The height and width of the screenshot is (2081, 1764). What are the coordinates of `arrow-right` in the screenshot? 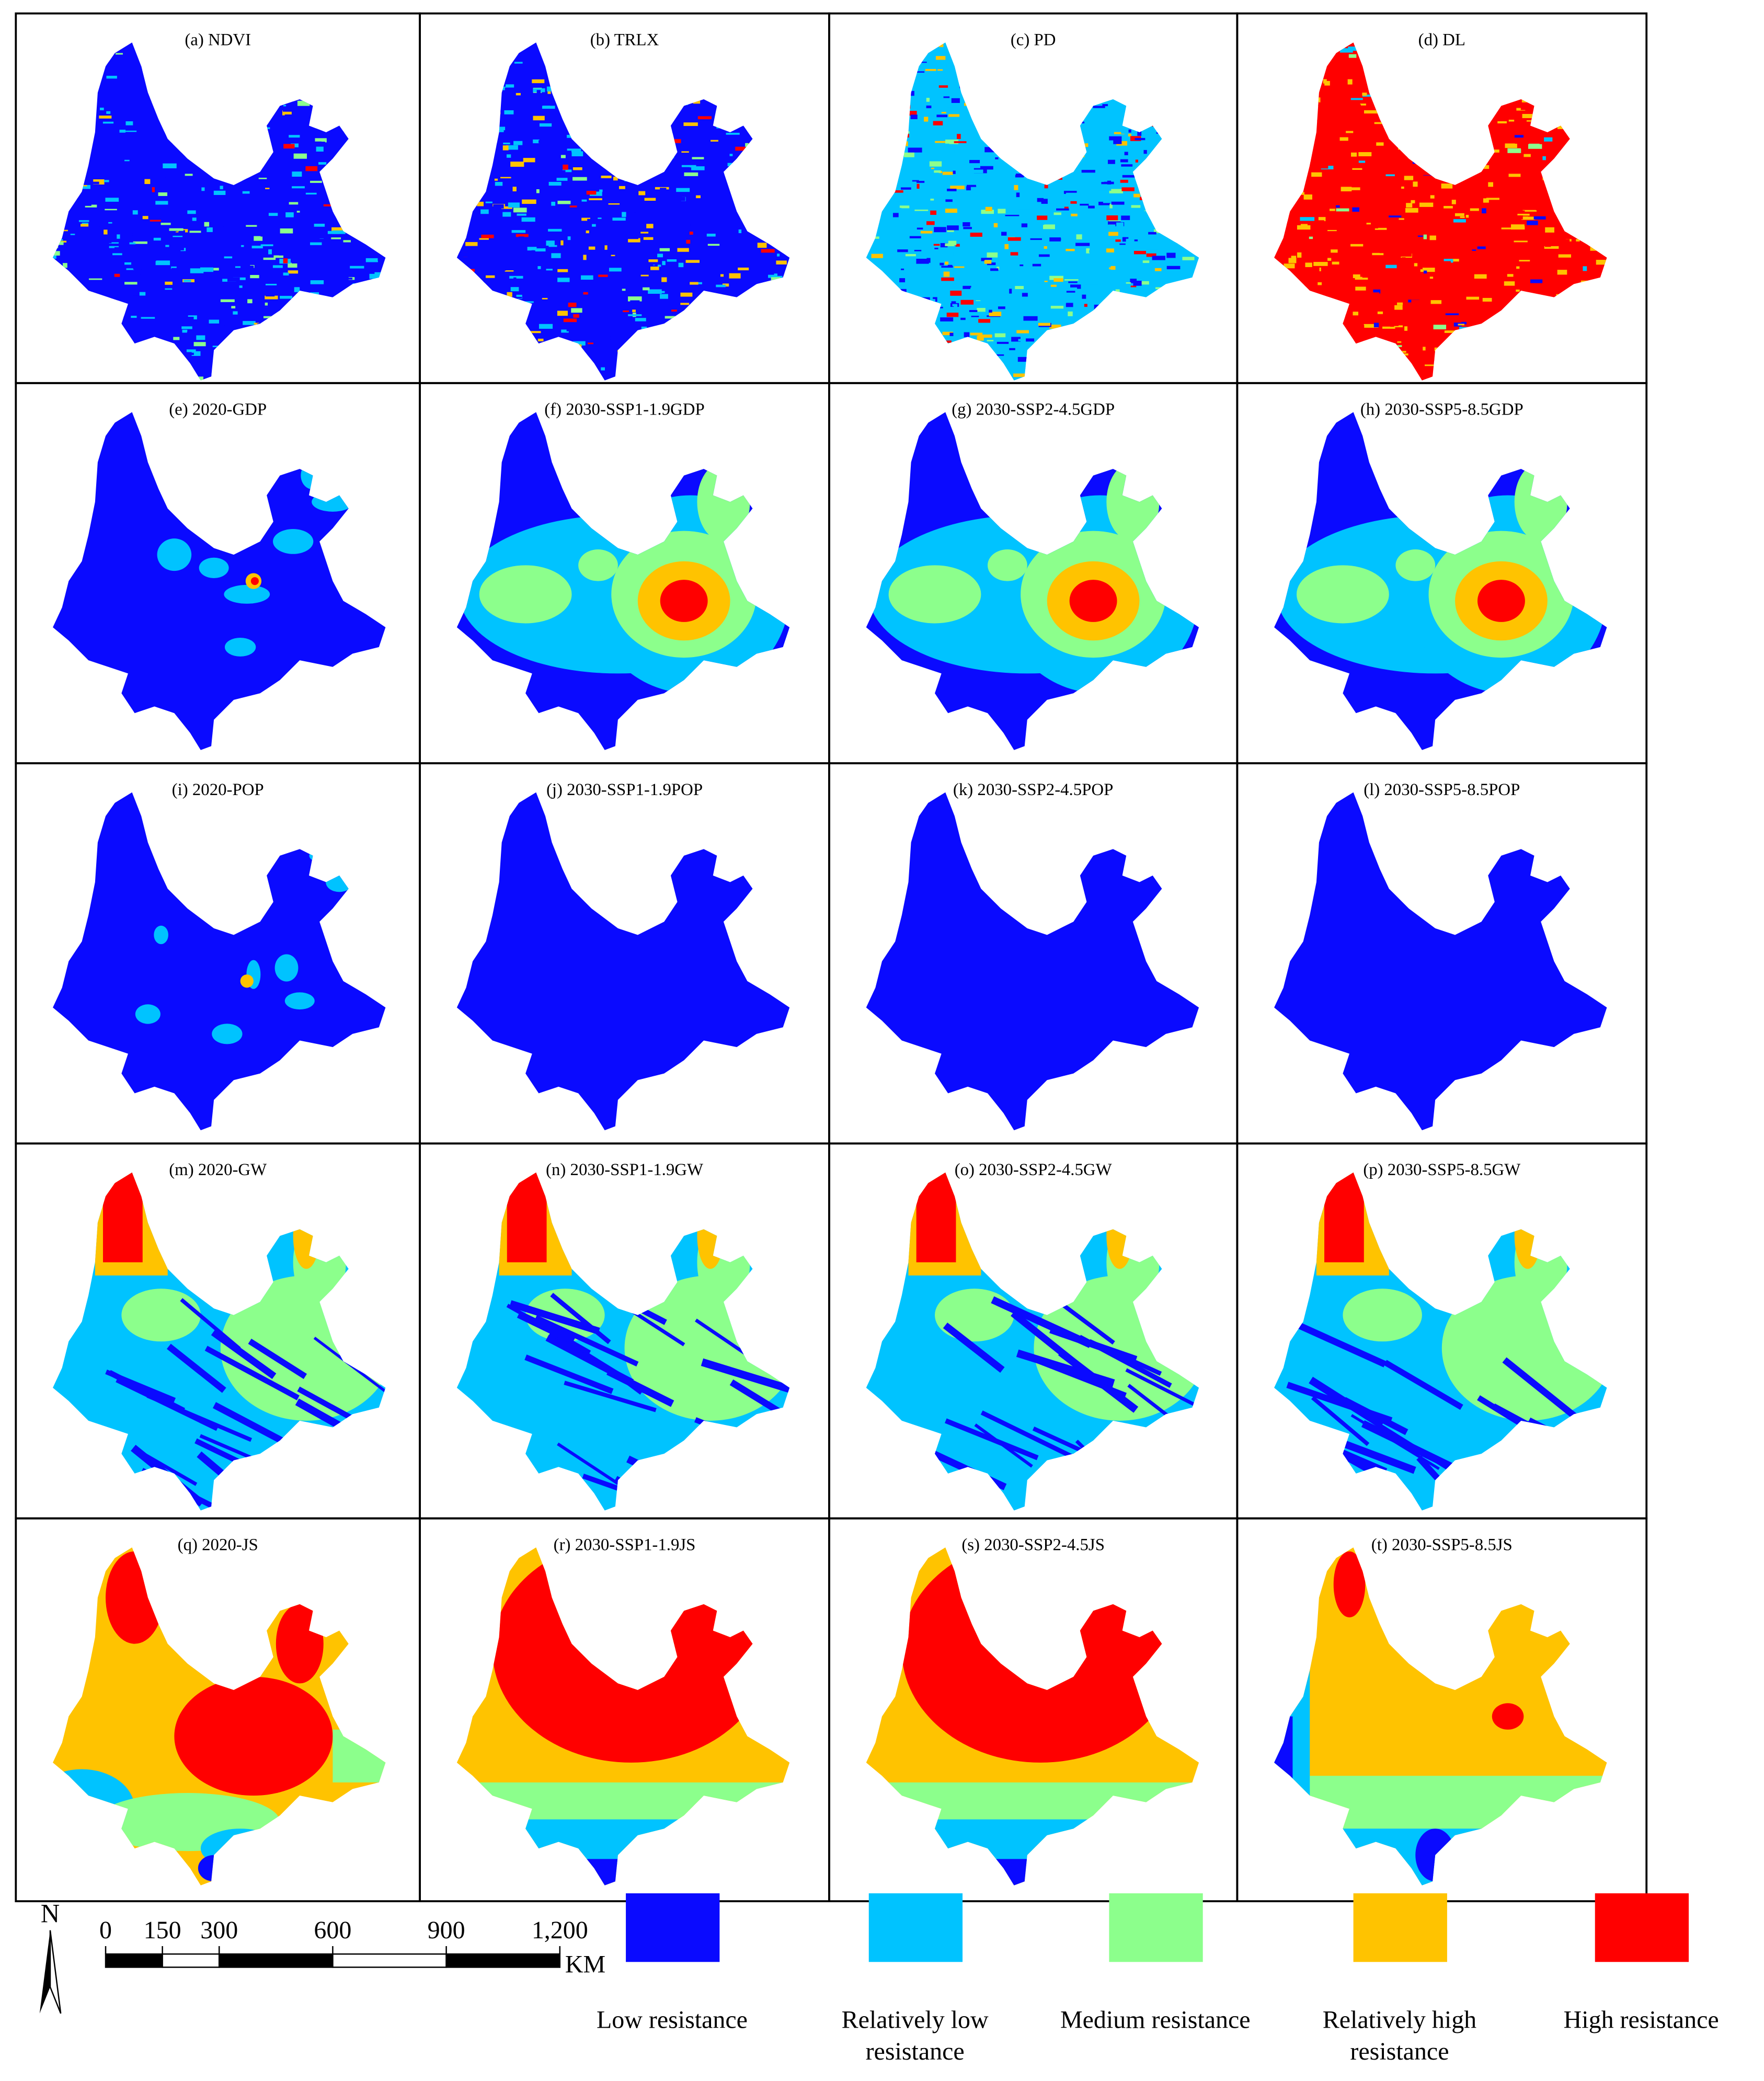 It's located at (56, 1972).